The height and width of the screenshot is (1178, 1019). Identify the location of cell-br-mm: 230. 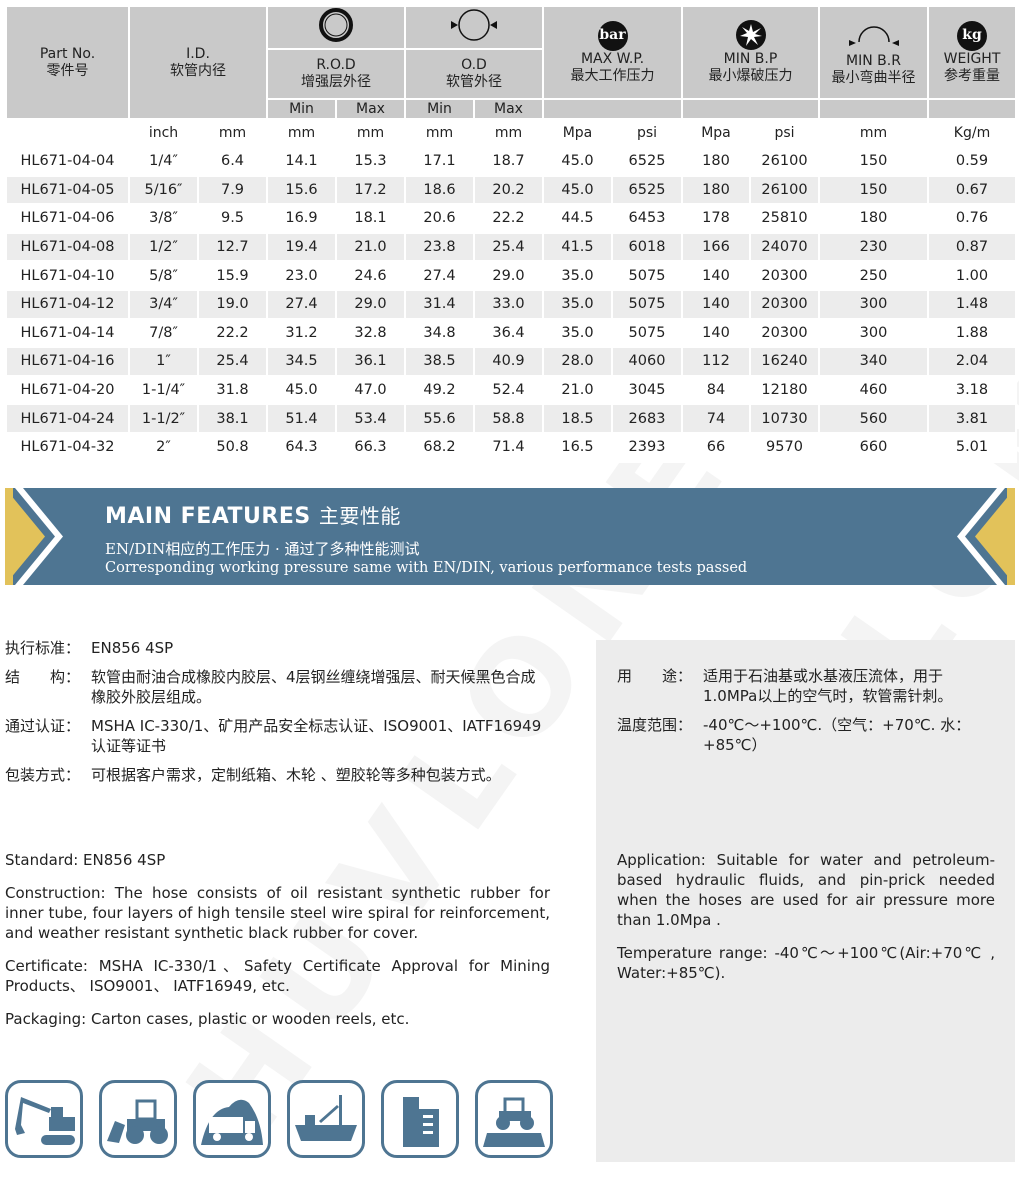
(873, 247).